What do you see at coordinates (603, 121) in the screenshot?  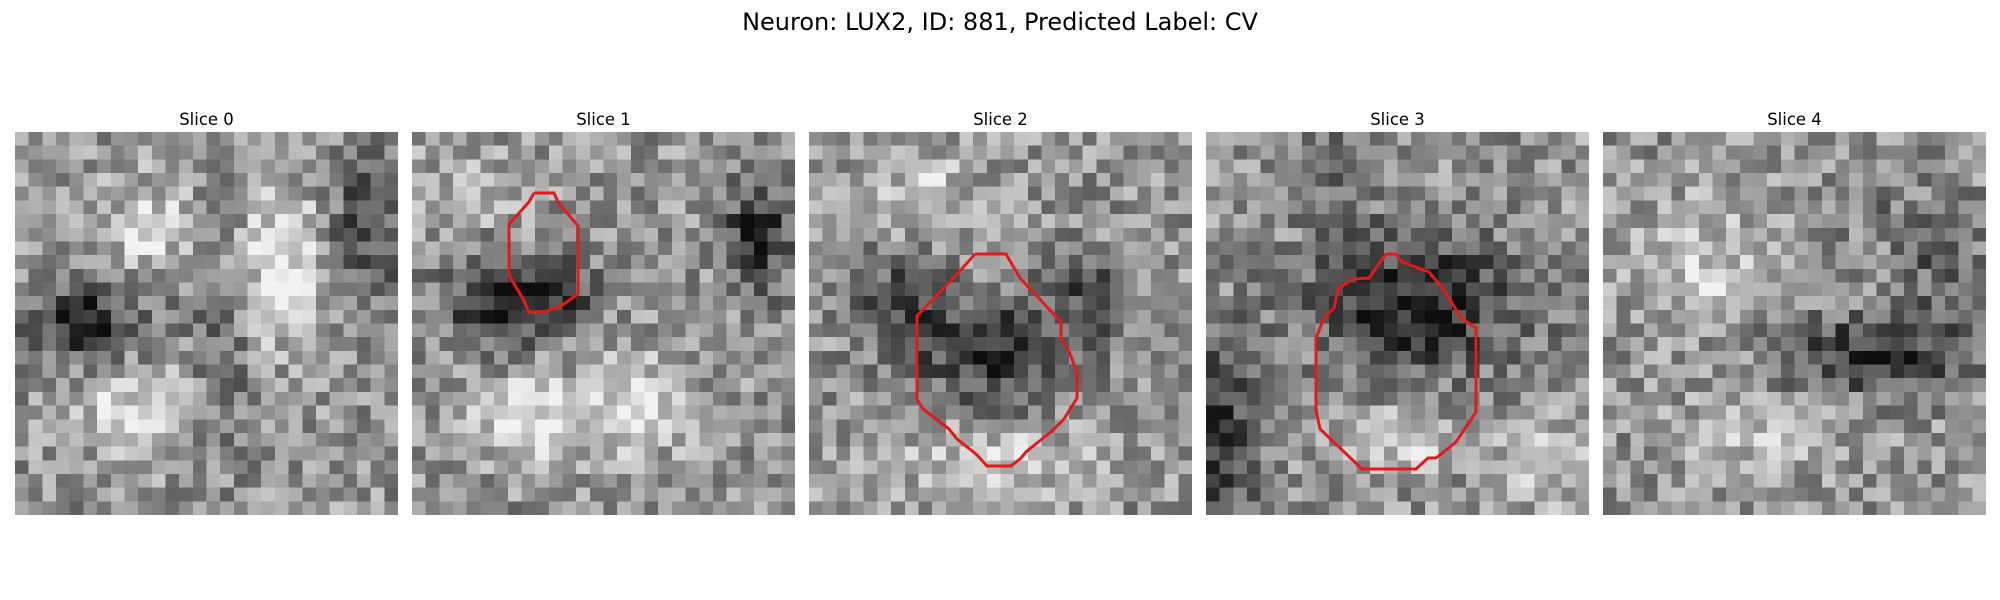 I see `slice-title: Slice 1` at bounding box center [603, 121].